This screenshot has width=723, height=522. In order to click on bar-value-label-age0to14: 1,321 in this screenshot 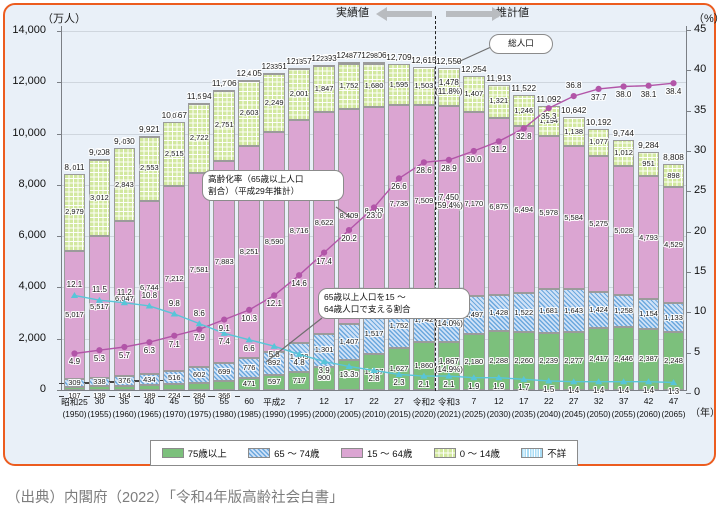, I will do `click(499, 101)`.